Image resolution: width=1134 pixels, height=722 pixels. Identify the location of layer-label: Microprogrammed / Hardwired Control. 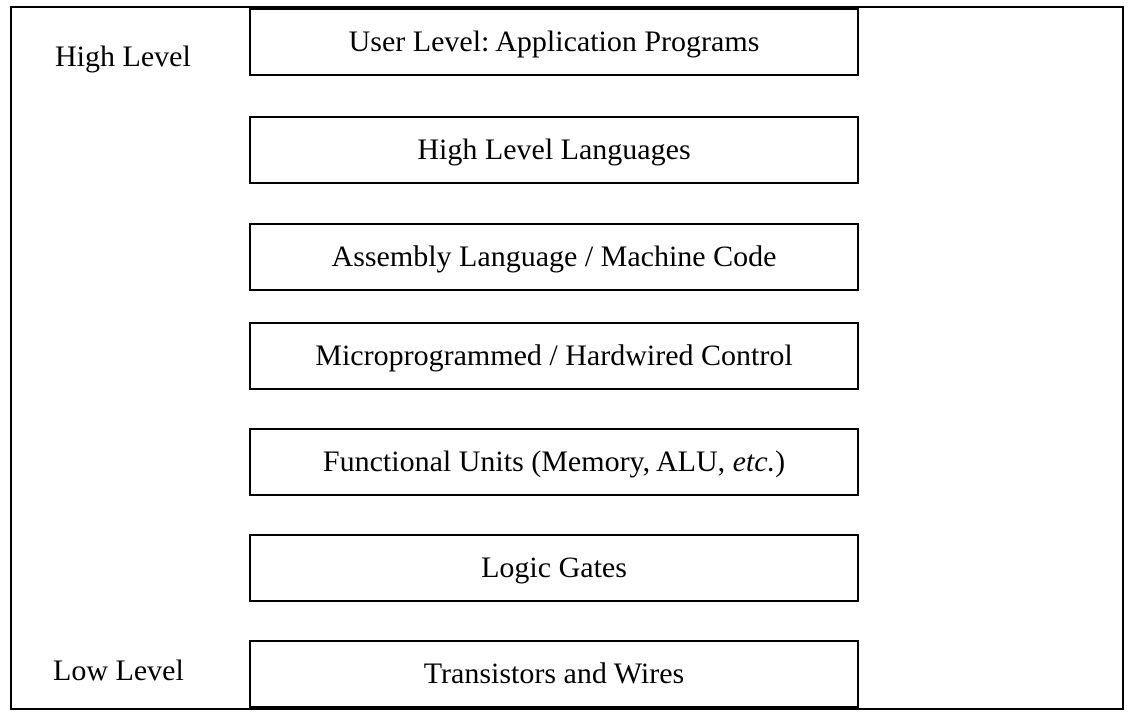
(554, 355).